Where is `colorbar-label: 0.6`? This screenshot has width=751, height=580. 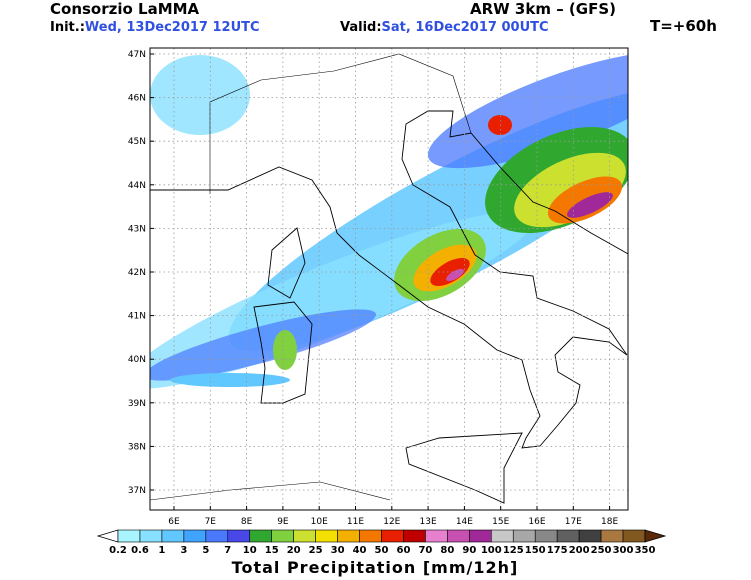 colorbar-label: 0.6 is located at coordinates (140, 550).